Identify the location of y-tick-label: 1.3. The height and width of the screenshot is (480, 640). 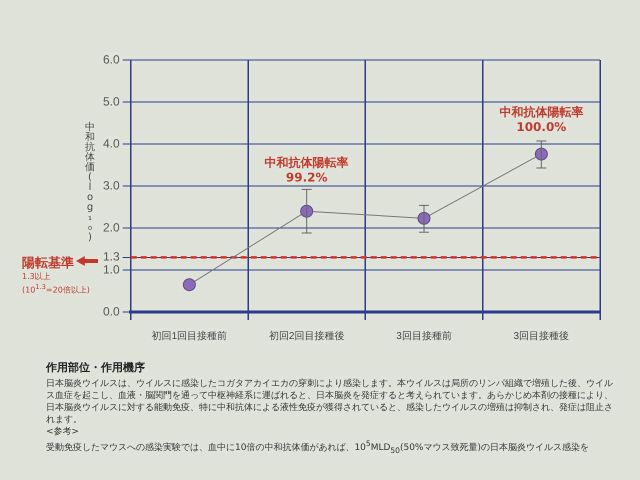
(111, 257).